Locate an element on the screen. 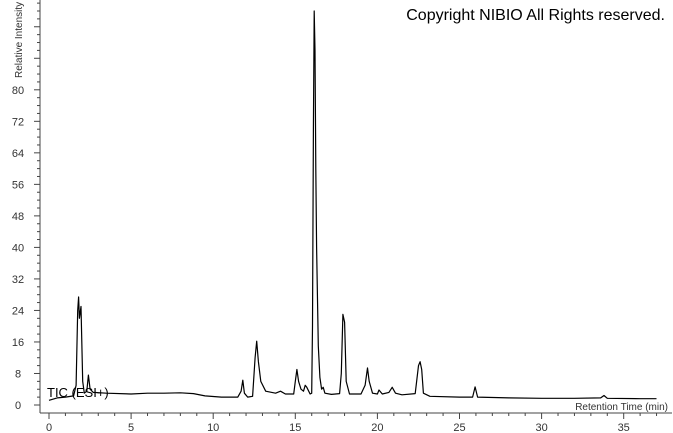 This screenshot has height=433, width=673. y-tick-label: 32 is located at coordinates (18, 280).